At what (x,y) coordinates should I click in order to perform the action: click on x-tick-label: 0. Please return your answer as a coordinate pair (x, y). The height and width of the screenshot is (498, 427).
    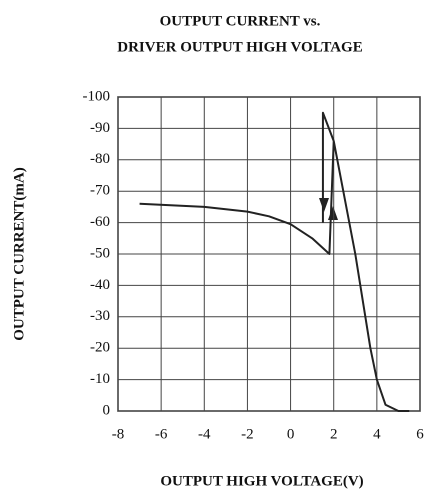
    Looking at the image, I should click on (291, 434).